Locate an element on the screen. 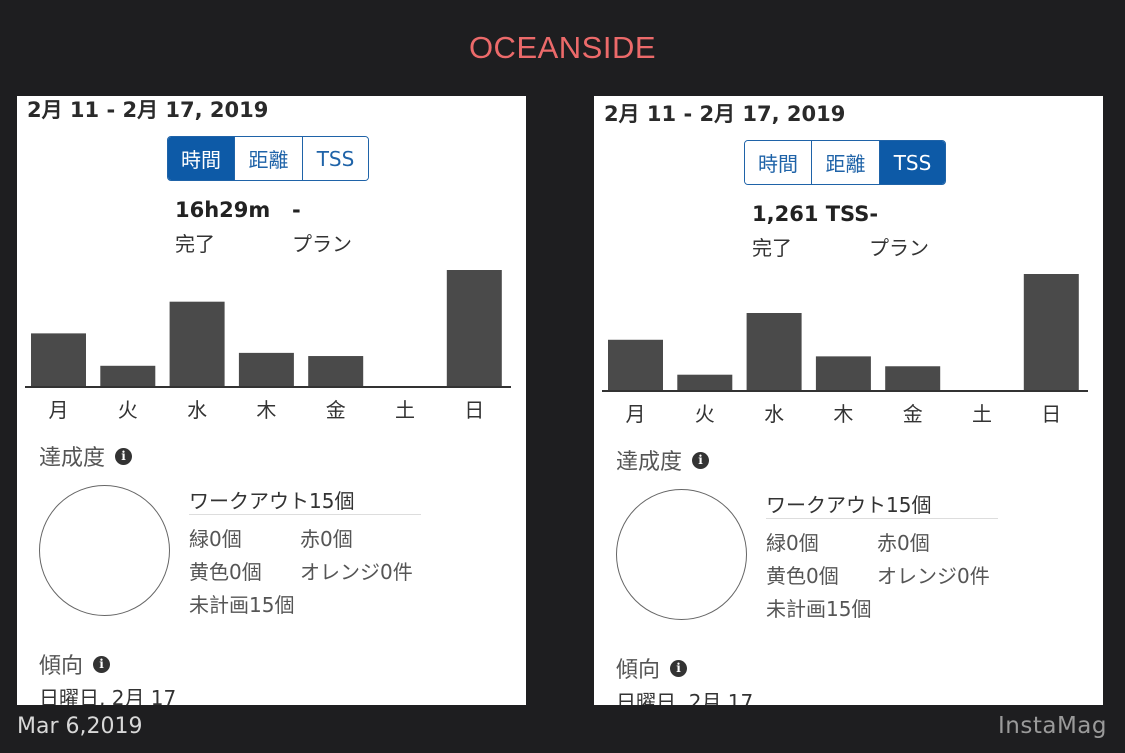  completed-value: 1,261 TSS- is located at coordinates (815, 214).